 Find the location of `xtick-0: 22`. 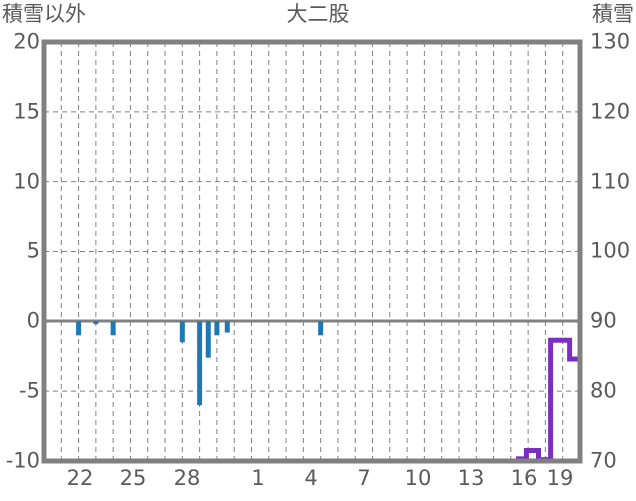

xtick-0: 22 is located at coordinates (80, 478).